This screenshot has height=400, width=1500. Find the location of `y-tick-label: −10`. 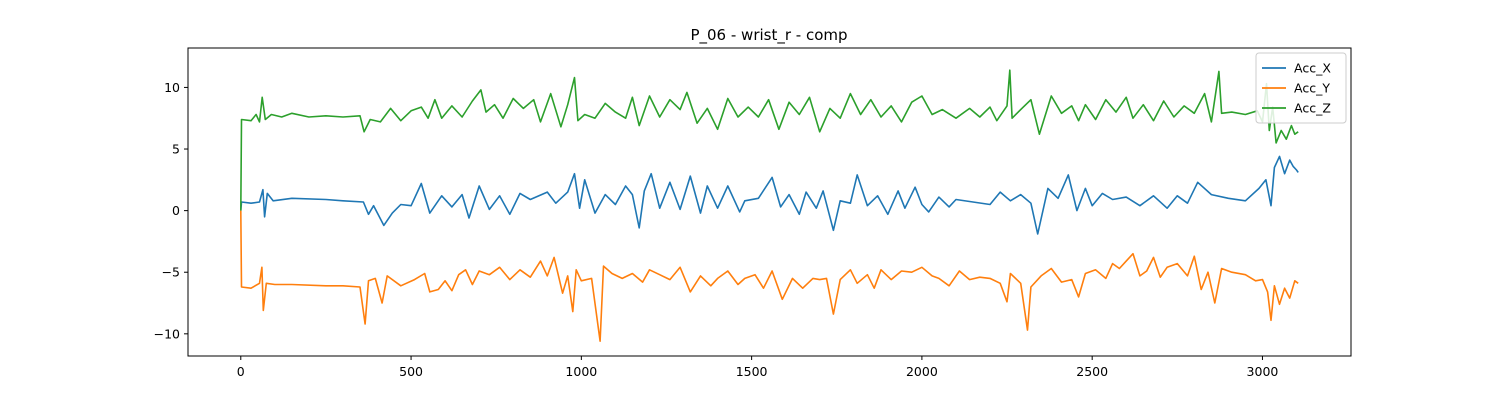

y-tick-label: −10 is located at coordinates (167, 333).